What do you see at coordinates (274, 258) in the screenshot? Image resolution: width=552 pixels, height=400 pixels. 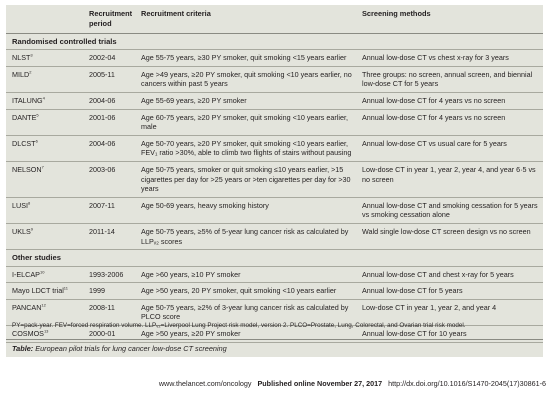 I see `section-header: Other studies` at bounding box center [274, 258].